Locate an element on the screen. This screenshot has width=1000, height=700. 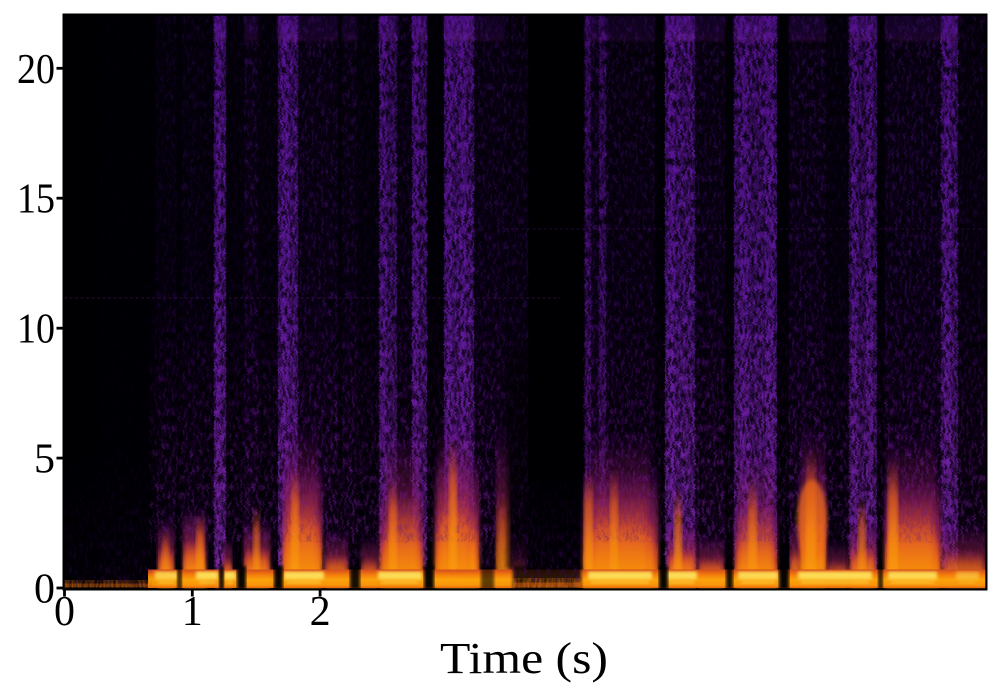
svg-text: 10 is located at coordinates (36, 330).